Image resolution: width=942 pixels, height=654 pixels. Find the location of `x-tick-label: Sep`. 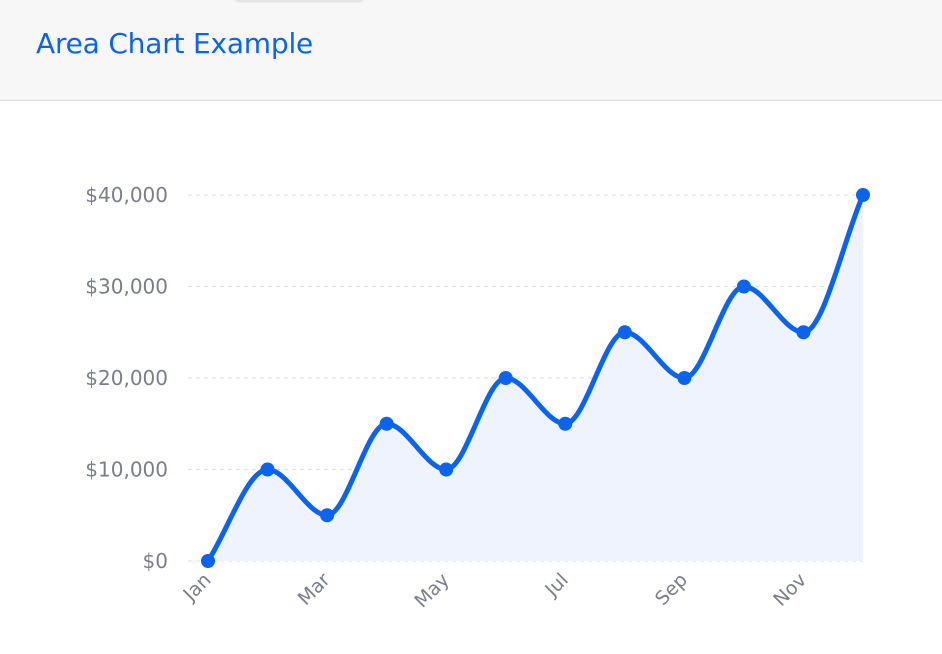

x-tick-label: Sep is located at coordinates (671, 589).